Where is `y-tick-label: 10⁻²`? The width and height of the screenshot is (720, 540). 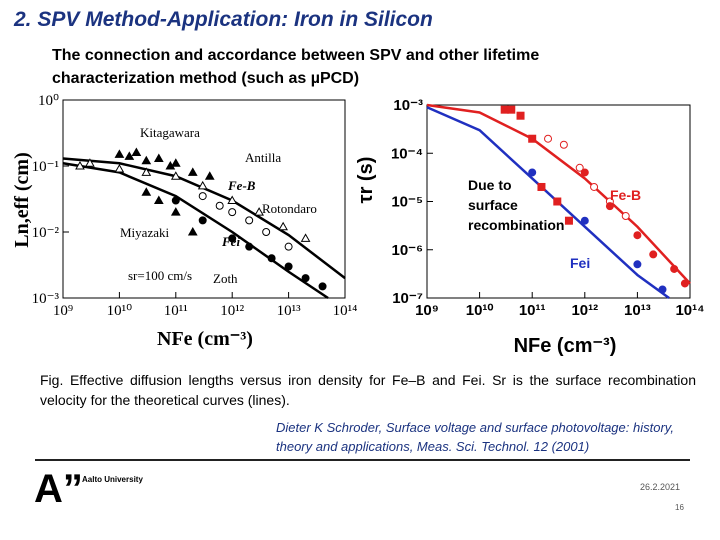 y-tick-label: 10⁻² is located at coordinates (46, 233).